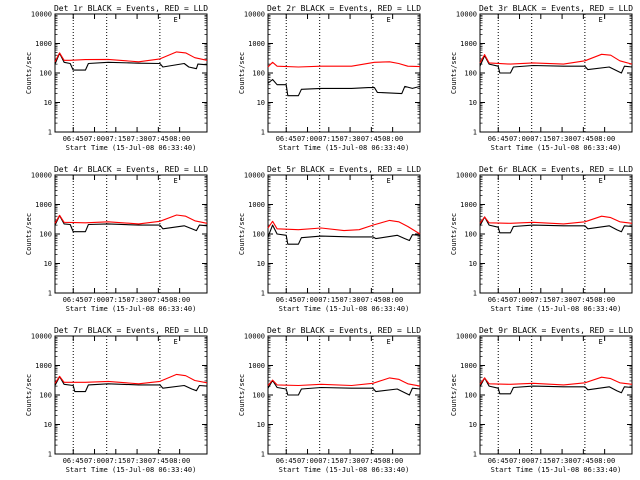  What do you see at coordinates (556, 8) in the screenshot?
I see `panel-title: Det 3r BLACK = Events, RED = LLD` at bounding box center [556, 8].